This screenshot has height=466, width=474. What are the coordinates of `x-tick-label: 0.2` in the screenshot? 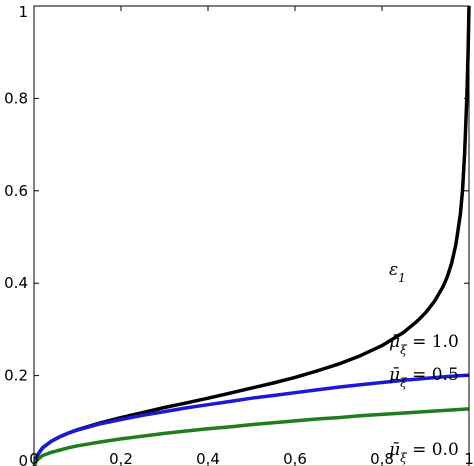 It's located at (121, 458).